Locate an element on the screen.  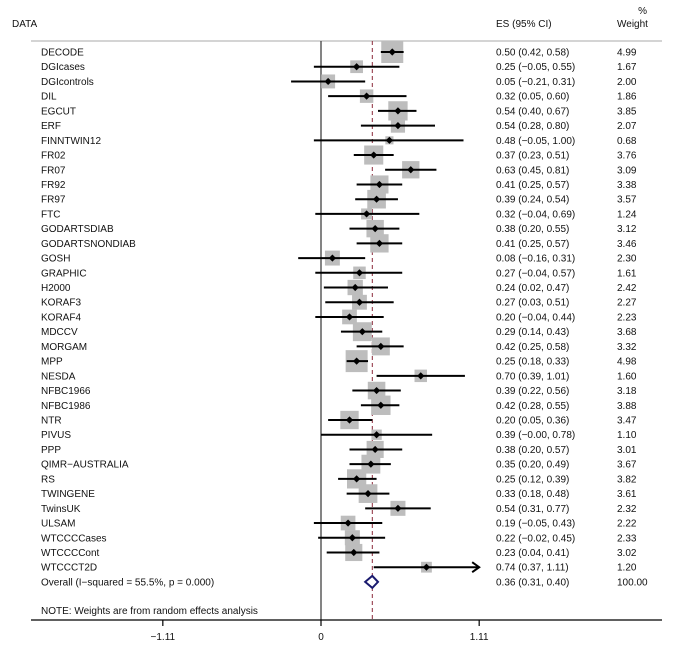
weight-value: 2.42 is located at coordinates (627, 288).